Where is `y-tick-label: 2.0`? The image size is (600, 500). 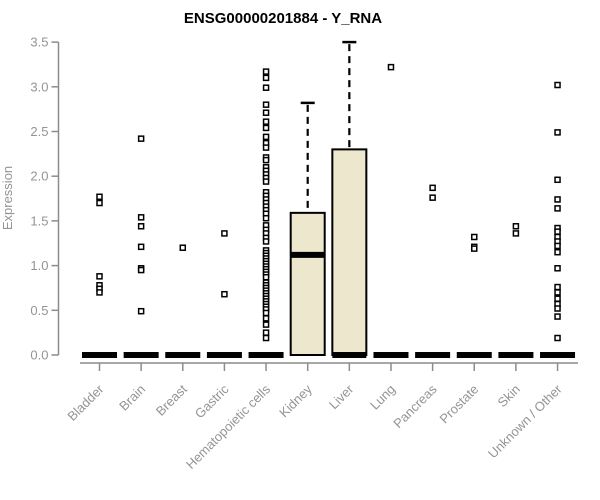 y-tick-label: 2.0 is located at coordinates (39, 176).